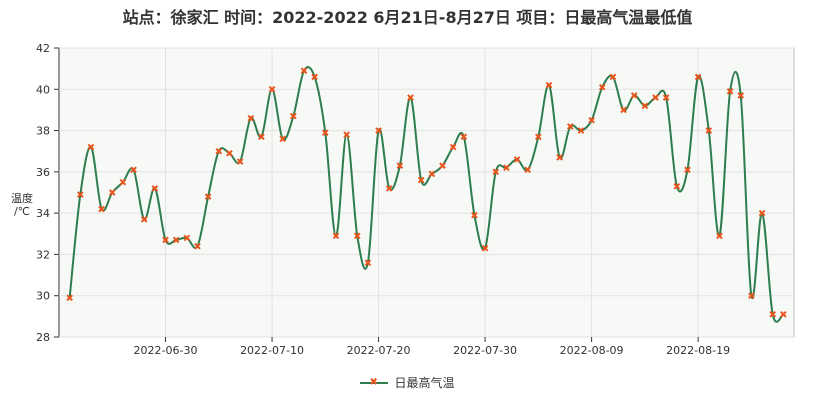 The image size is (815, 406). I want to click on x-tick-label: 2022-06-30, so click(166, 350).